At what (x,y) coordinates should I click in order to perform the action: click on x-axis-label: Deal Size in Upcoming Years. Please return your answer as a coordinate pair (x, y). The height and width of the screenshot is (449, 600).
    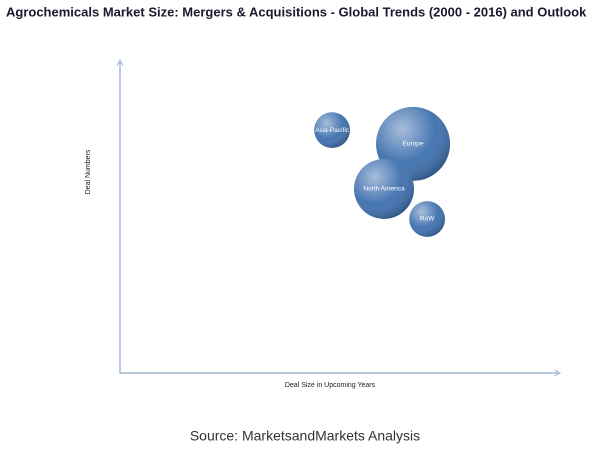
    Looking at the image, I should click on (330, 385).